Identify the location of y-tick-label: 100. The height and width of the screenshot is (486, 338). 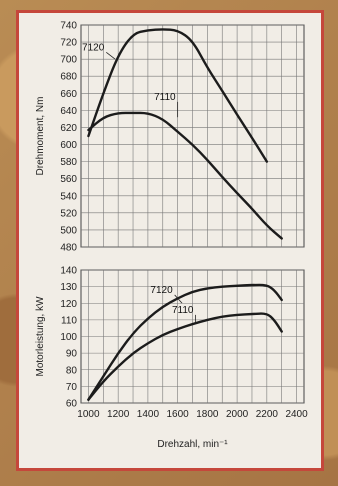
(68, 337).